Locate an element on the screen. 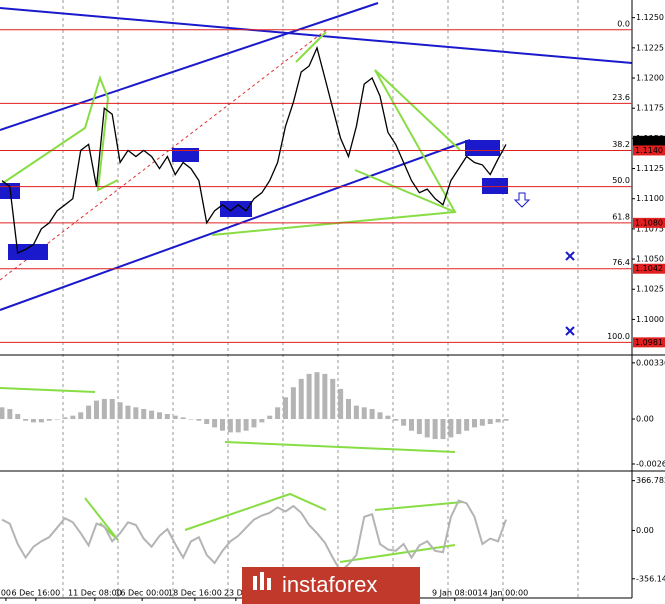 The width and height of the screenshot is (665, 604). x-tick-label: 16 Dec 00:00 is located at coordinates (142, 593).